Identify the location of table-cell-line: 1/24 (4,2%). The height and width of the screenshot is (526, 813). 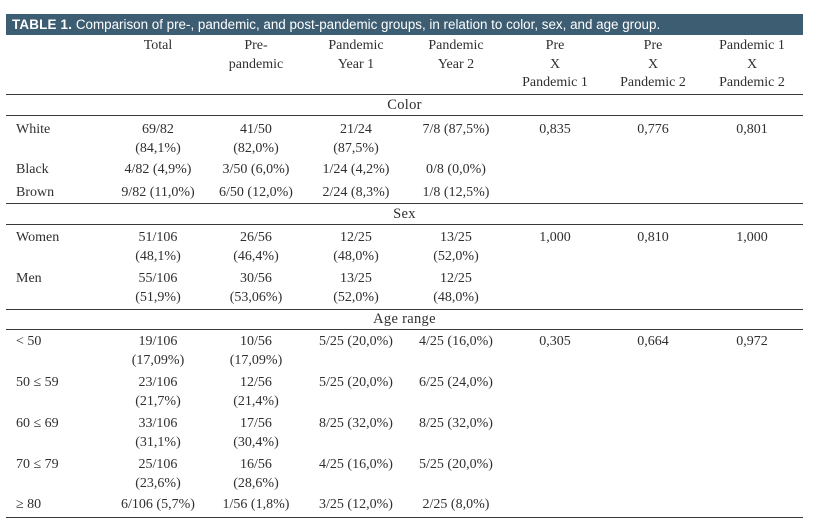
(356, 169).